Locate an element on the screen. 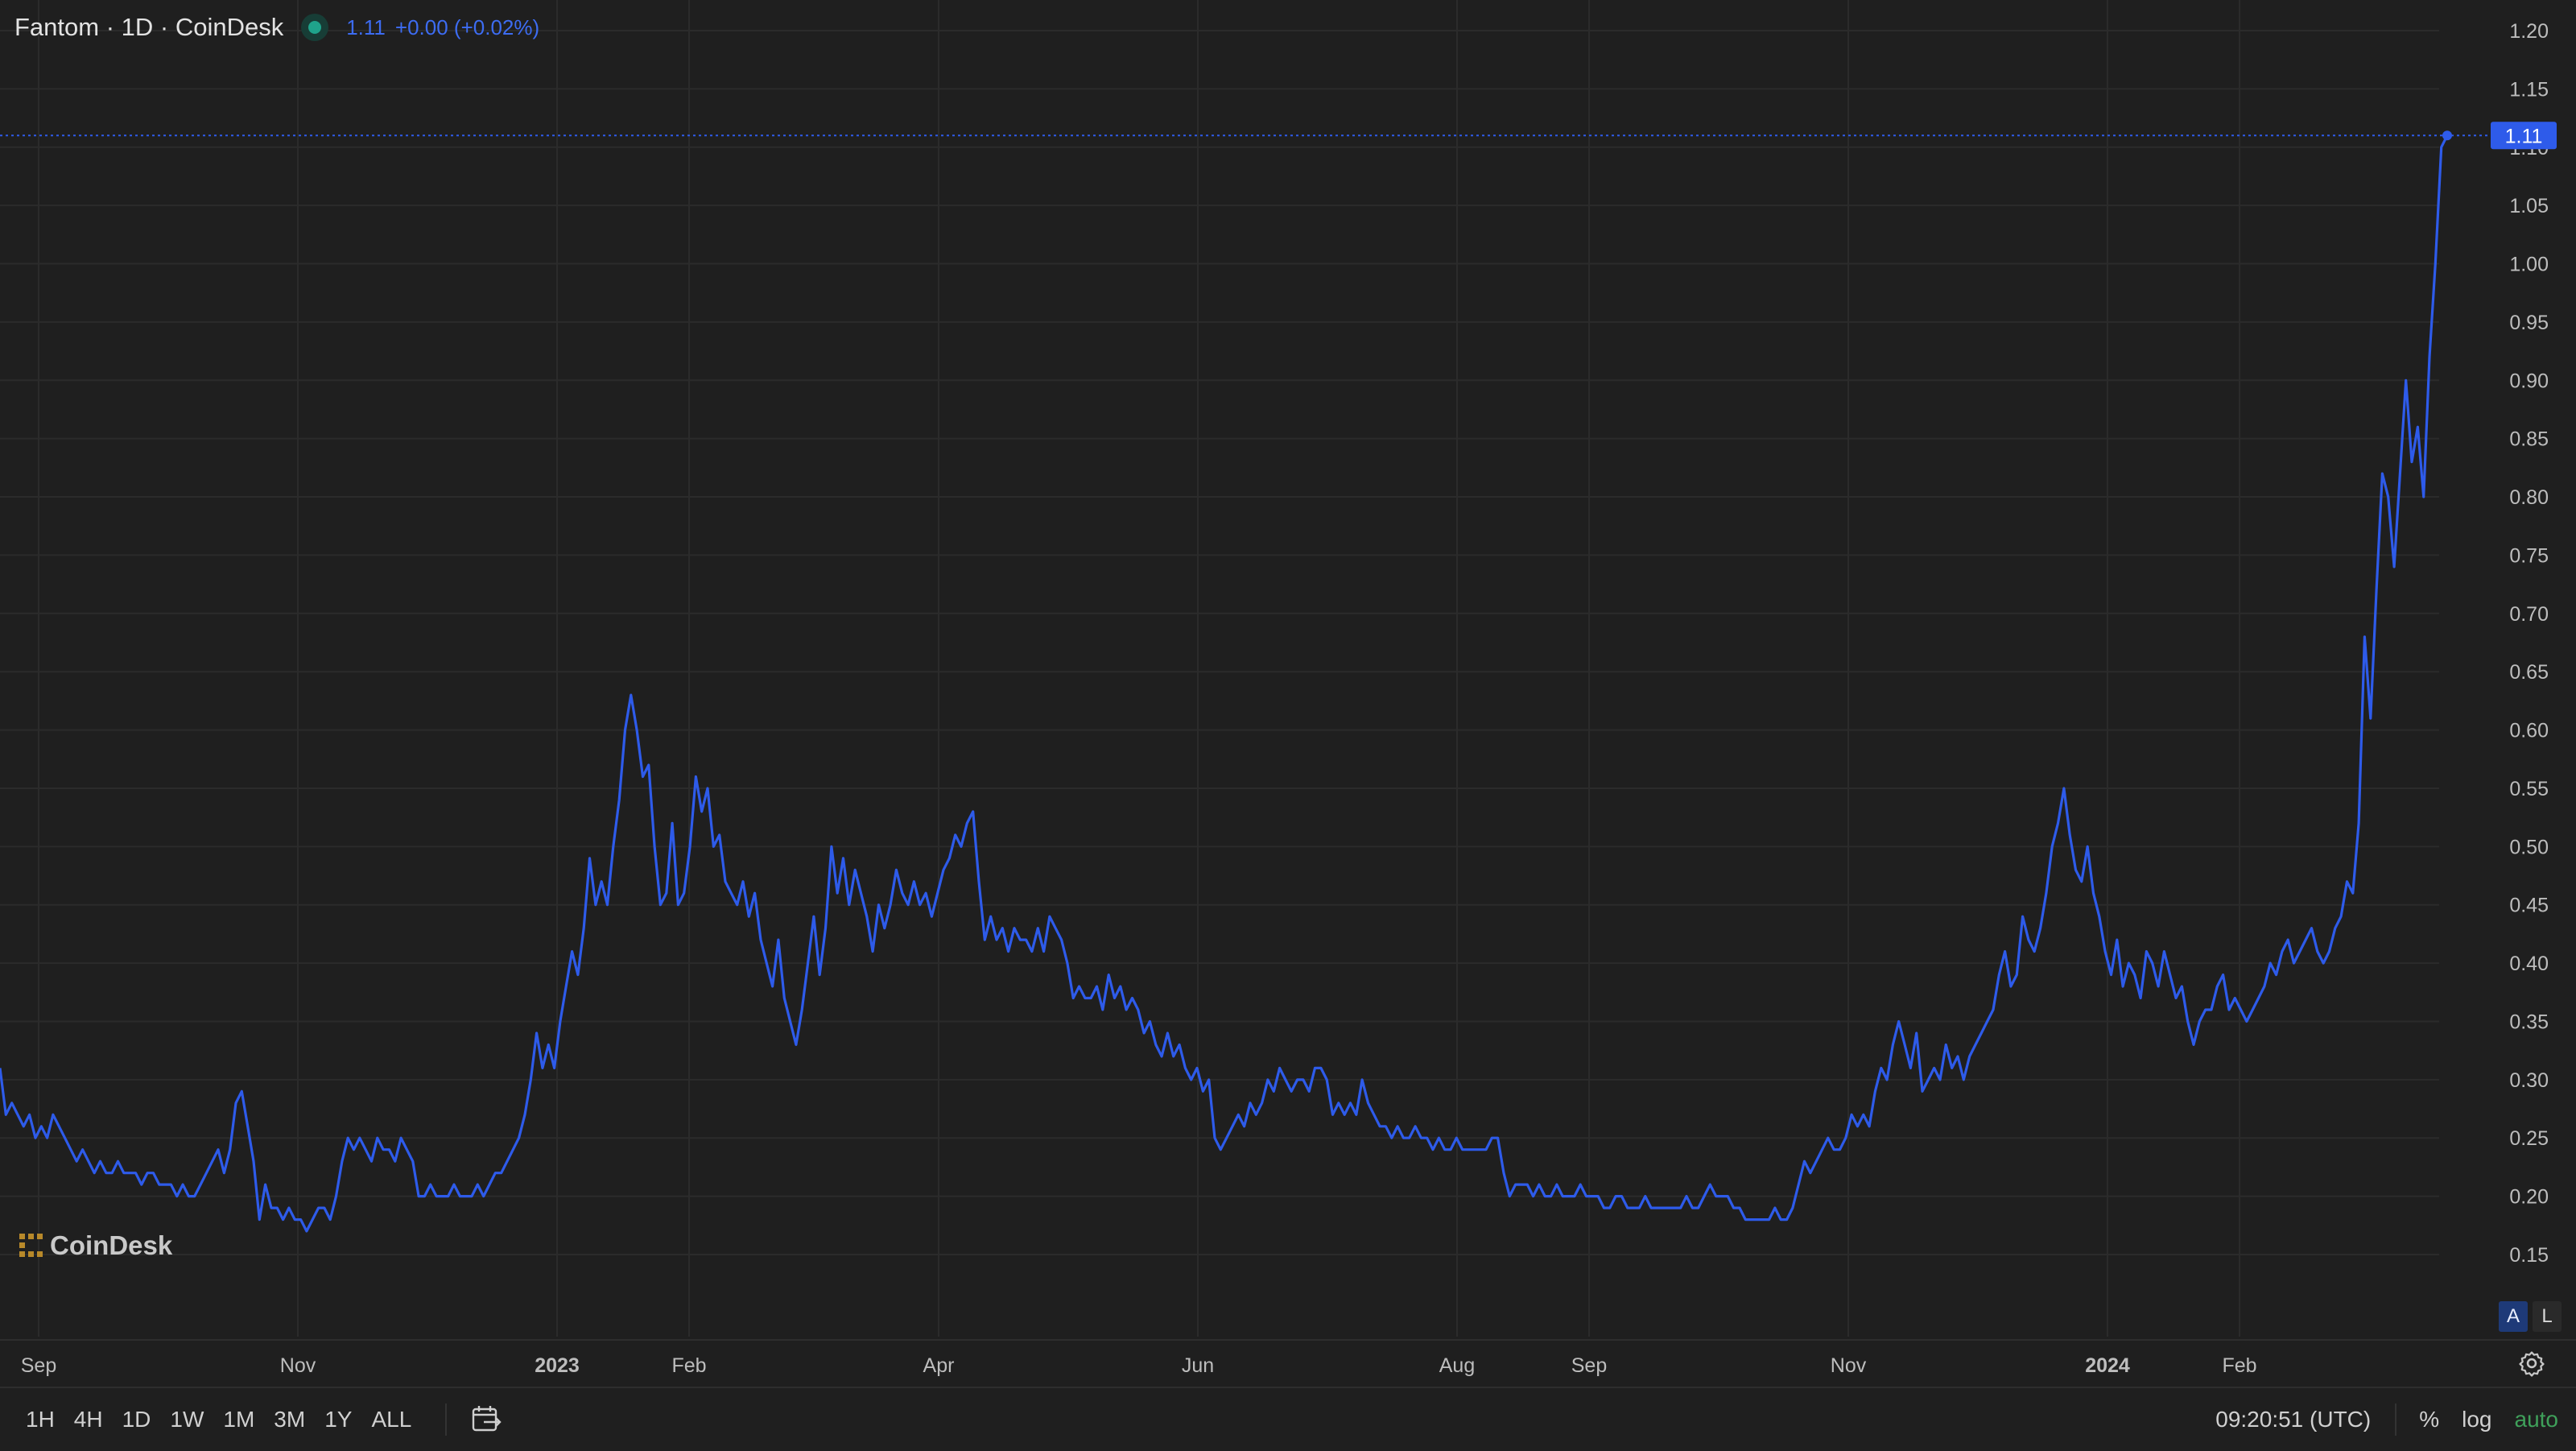 Image resolution: width=2576 pixels, height=1451 pixels. timeframe-all-button: ALL is located at coordinates (391, 1419).